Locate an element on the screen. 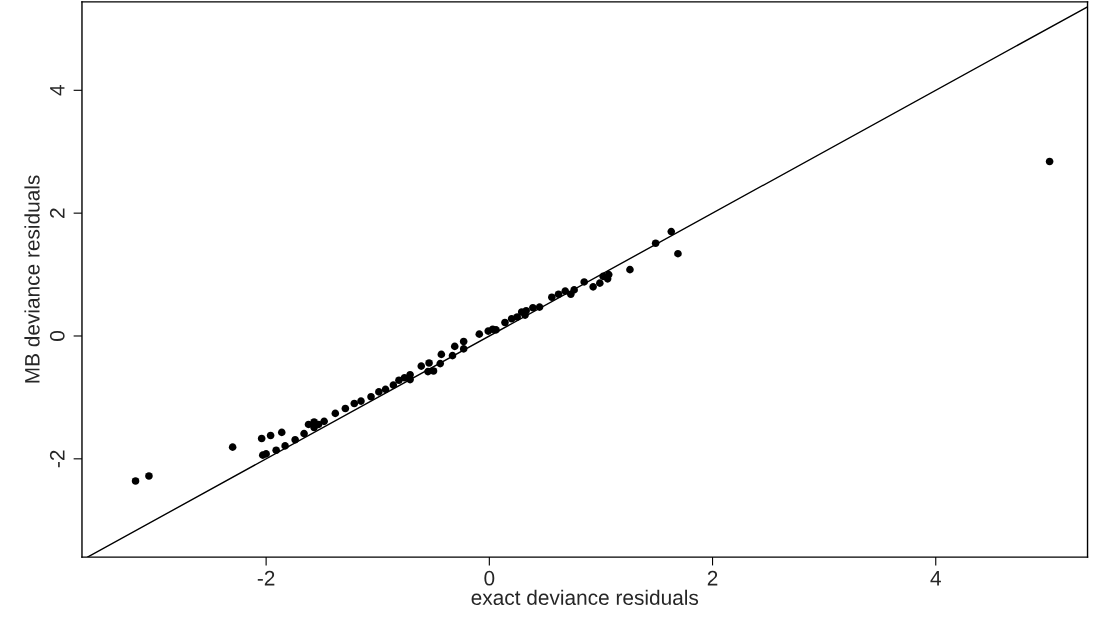 This screenshot has height=619, width=1093. x-tick-label: 4 is located at coordinates (935, 578).